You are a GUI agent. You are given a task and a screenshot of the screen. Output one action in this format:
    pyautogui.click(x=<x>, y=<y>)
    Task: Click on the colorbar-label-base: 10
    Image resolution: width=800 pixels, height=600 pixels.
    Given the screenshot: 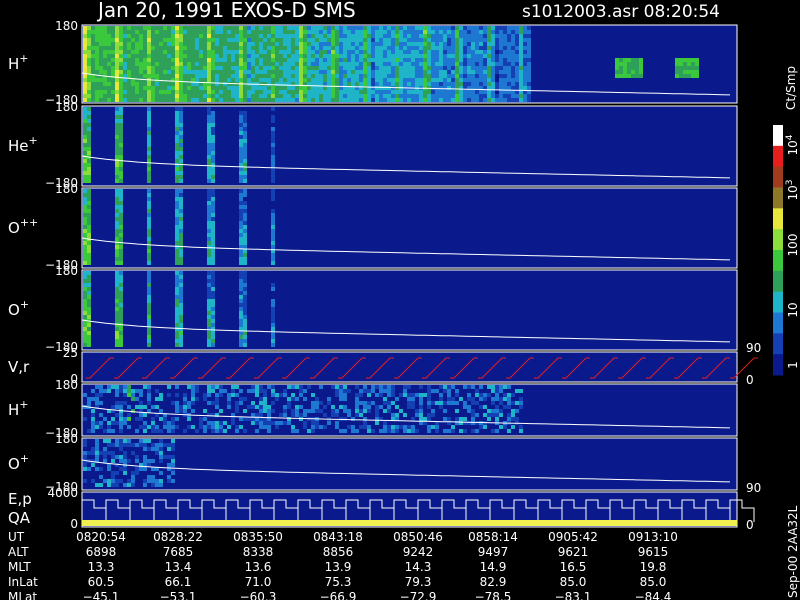 What is the action you would take?
    pyautogui.click(x=793, y=192)
    